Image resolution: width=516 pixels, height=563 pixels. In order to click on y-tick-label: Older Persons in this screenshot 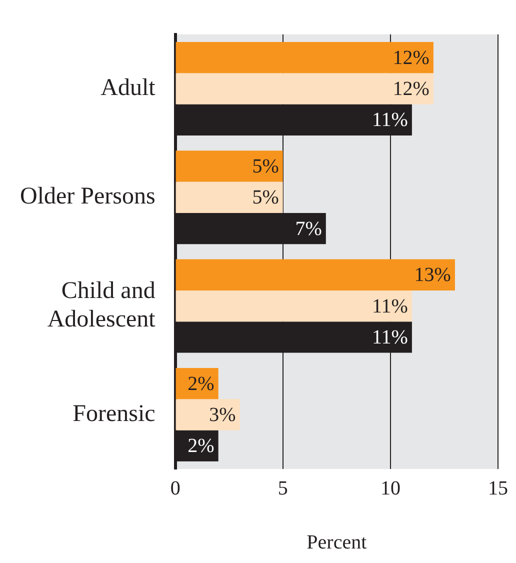, I will do `click(88, 197)`.